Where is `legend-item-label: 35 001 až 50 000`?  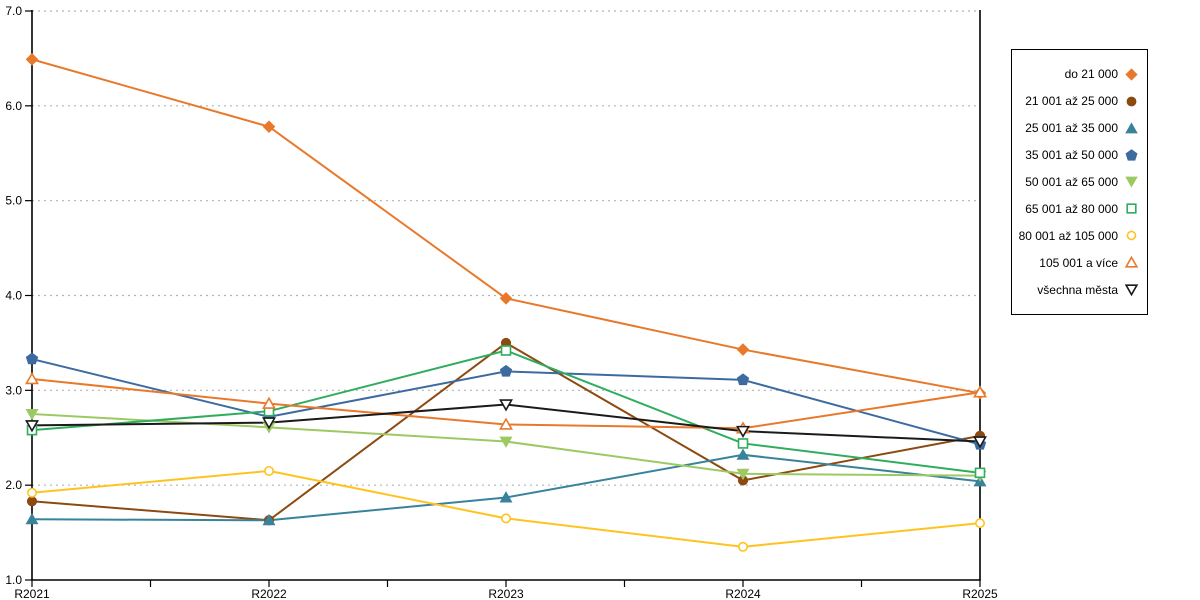
legend-item-label: 35 001 až 50 000 is located at coordinates (1071, 155).